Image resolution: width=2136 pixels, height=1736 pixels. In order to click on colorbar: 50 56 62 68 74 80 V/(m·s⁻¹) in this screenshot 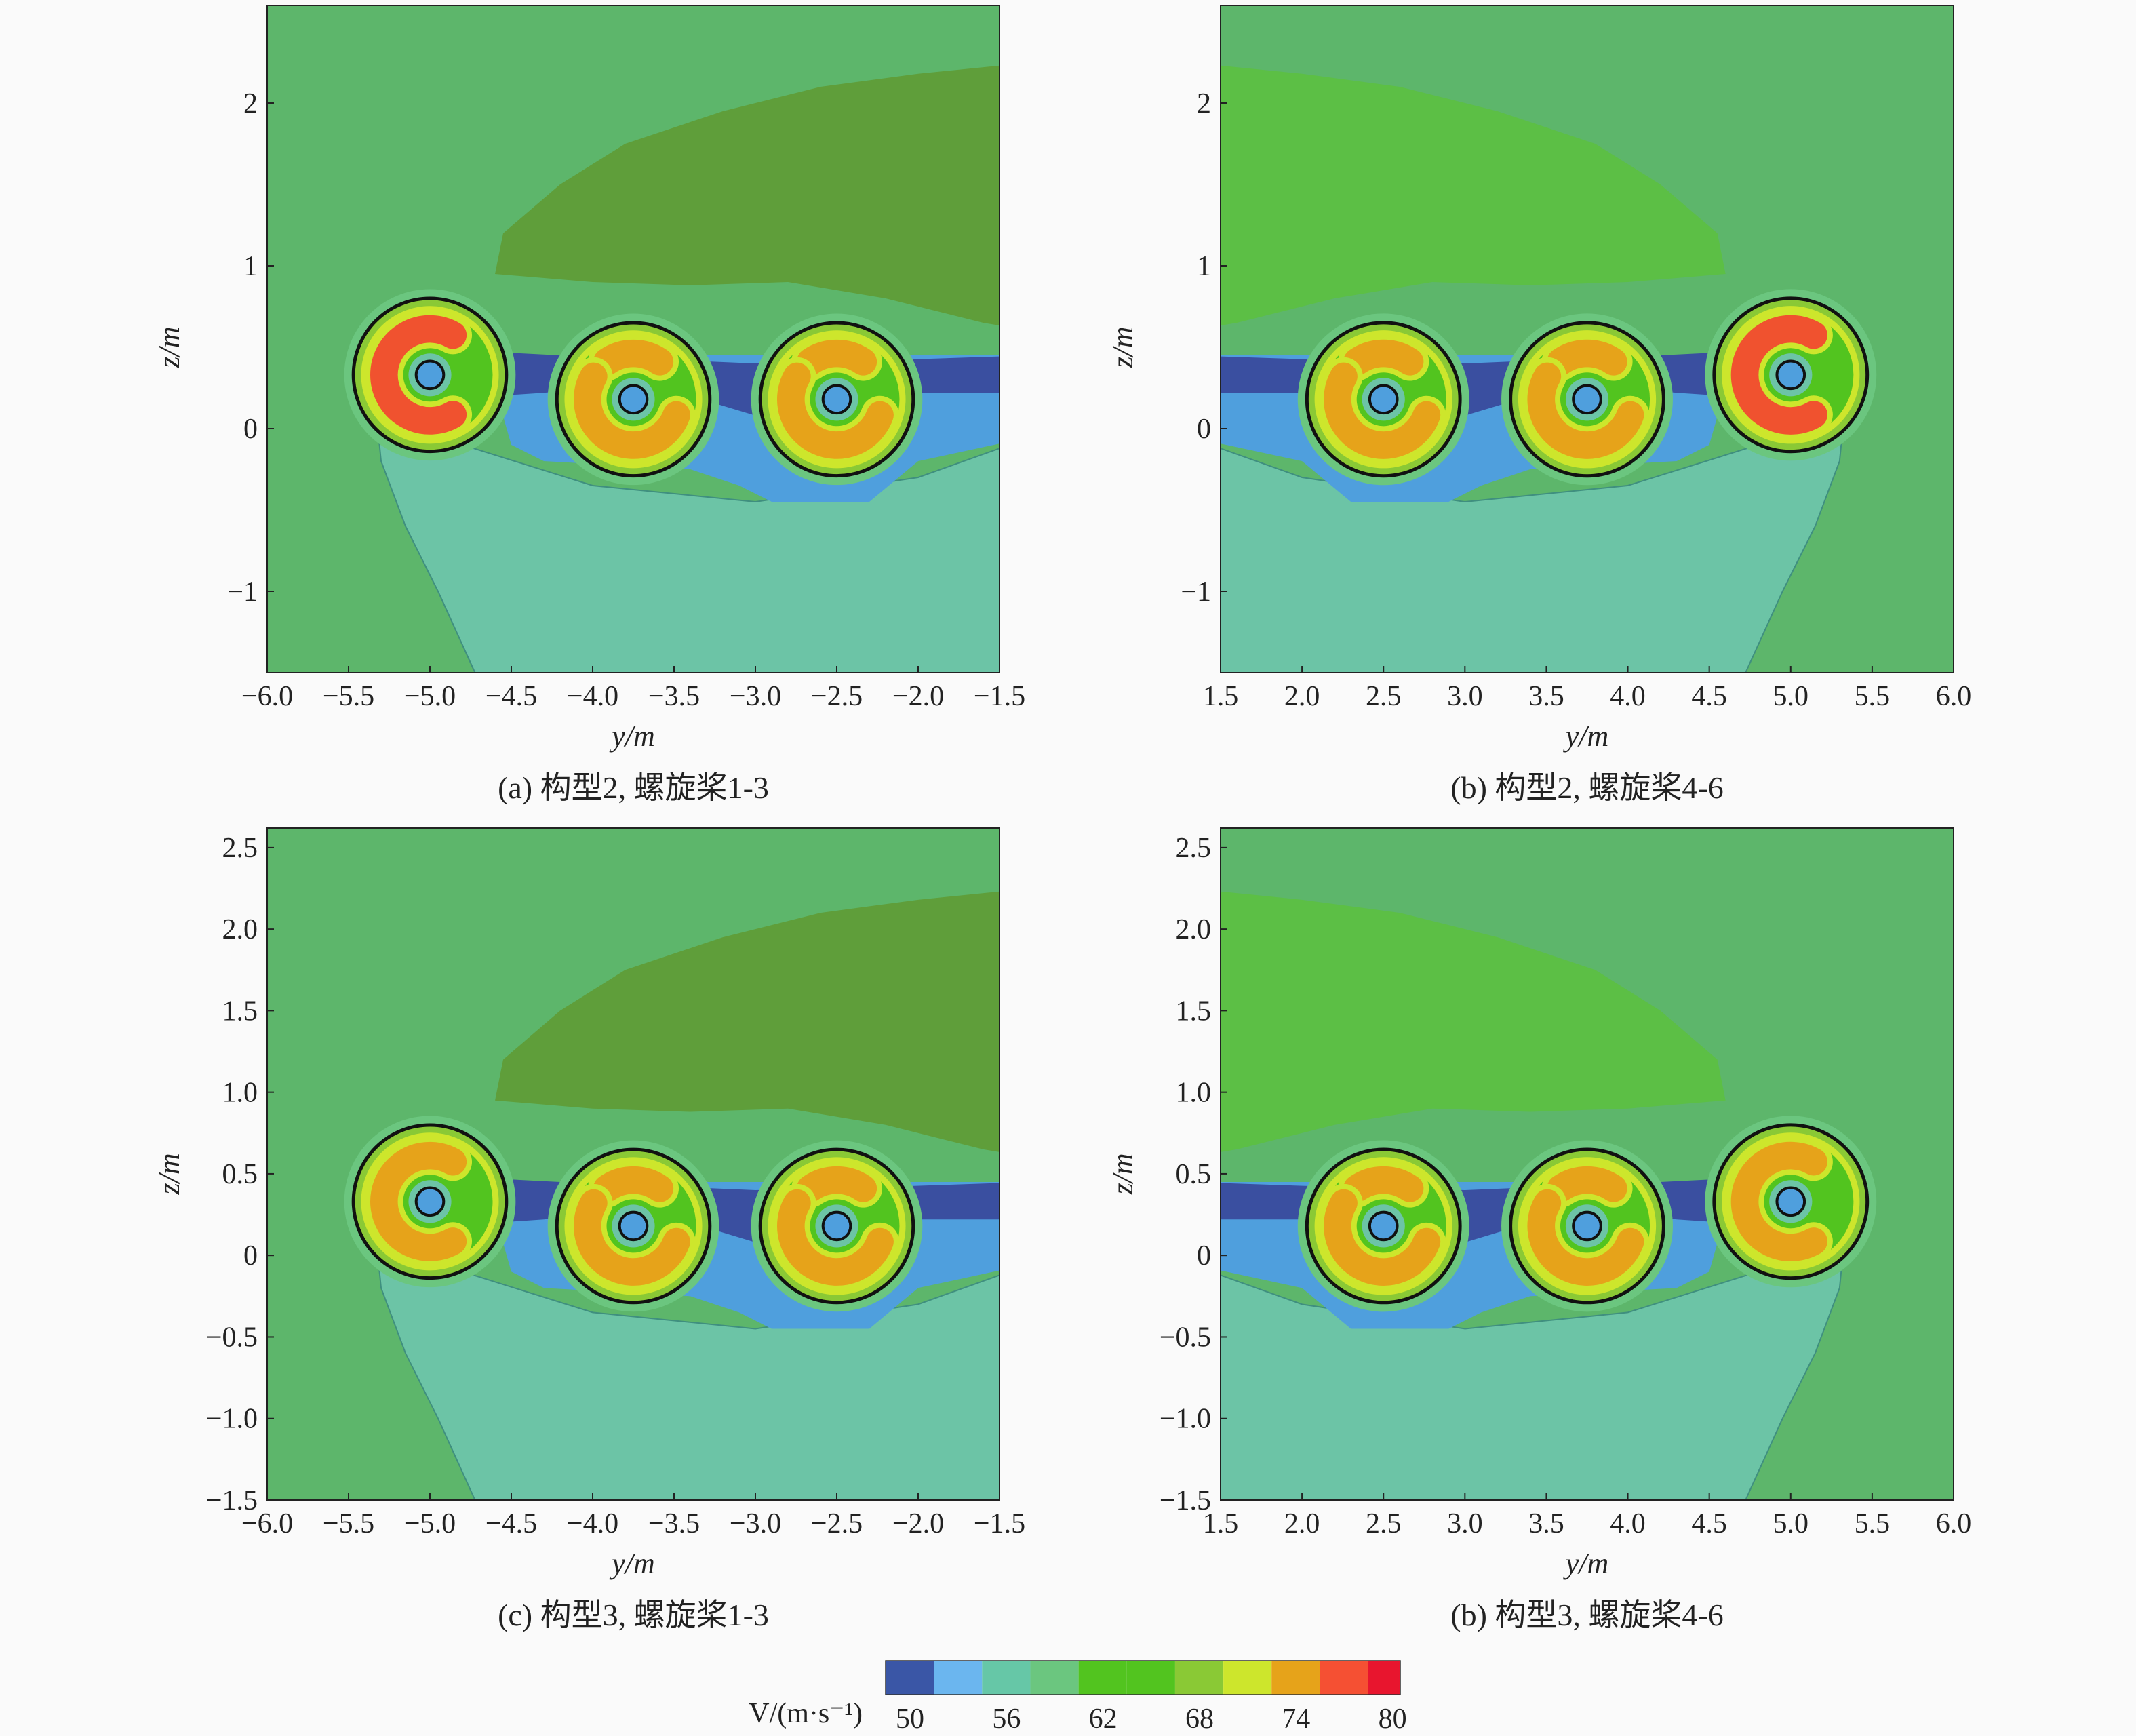, I will do `click(1078, 1697)`.